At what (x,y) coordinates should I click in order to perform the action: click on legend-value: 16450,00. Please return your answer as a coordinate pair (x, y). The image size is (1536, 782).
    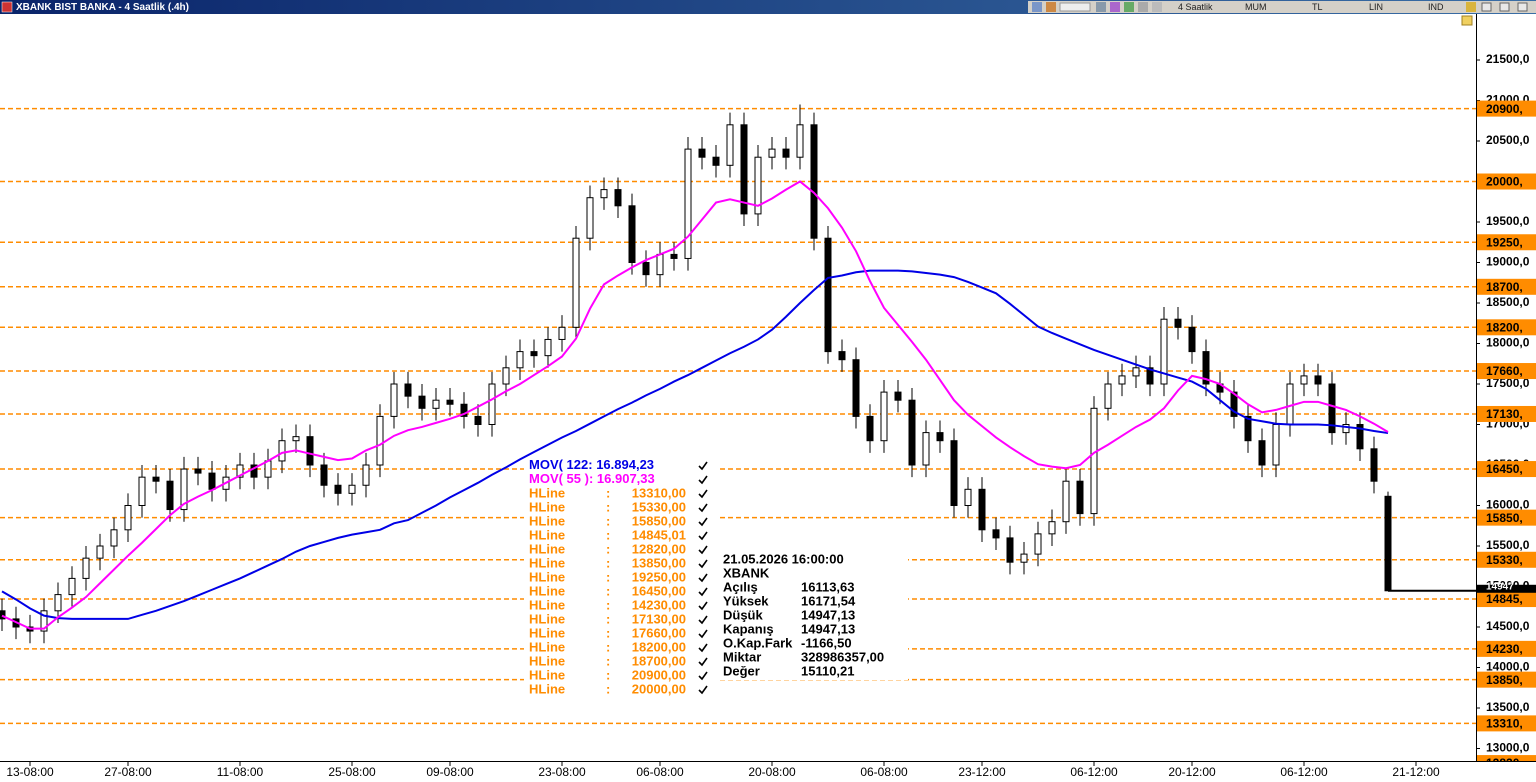
    Looking at the image, I should click on (659, 590).